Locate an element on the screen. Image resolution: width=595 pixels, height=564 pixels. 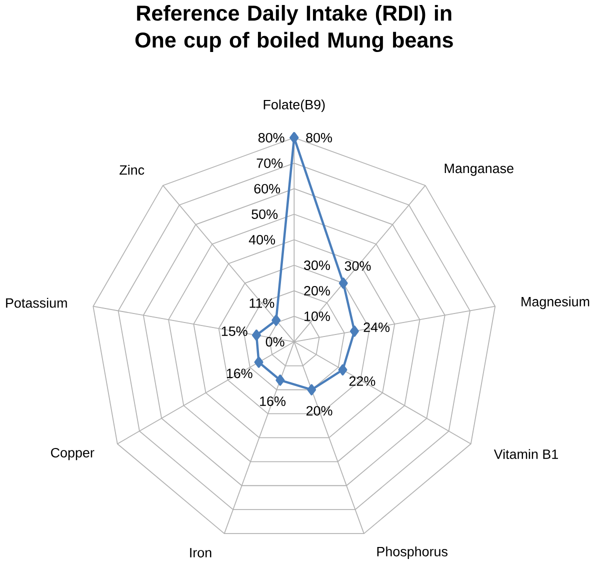
data-label: 15% is located at coordinates (235, 331).